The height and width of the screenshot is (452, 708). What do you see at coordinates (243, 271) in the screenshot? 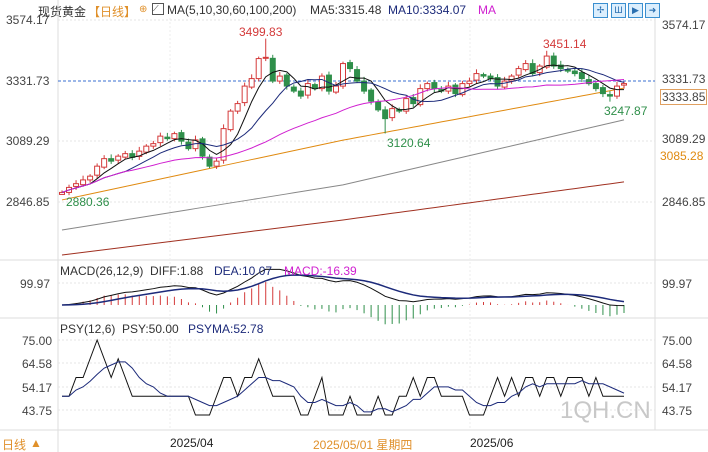
I see `macd-dea: DEA:10.07` at bounding box center [243, 271].